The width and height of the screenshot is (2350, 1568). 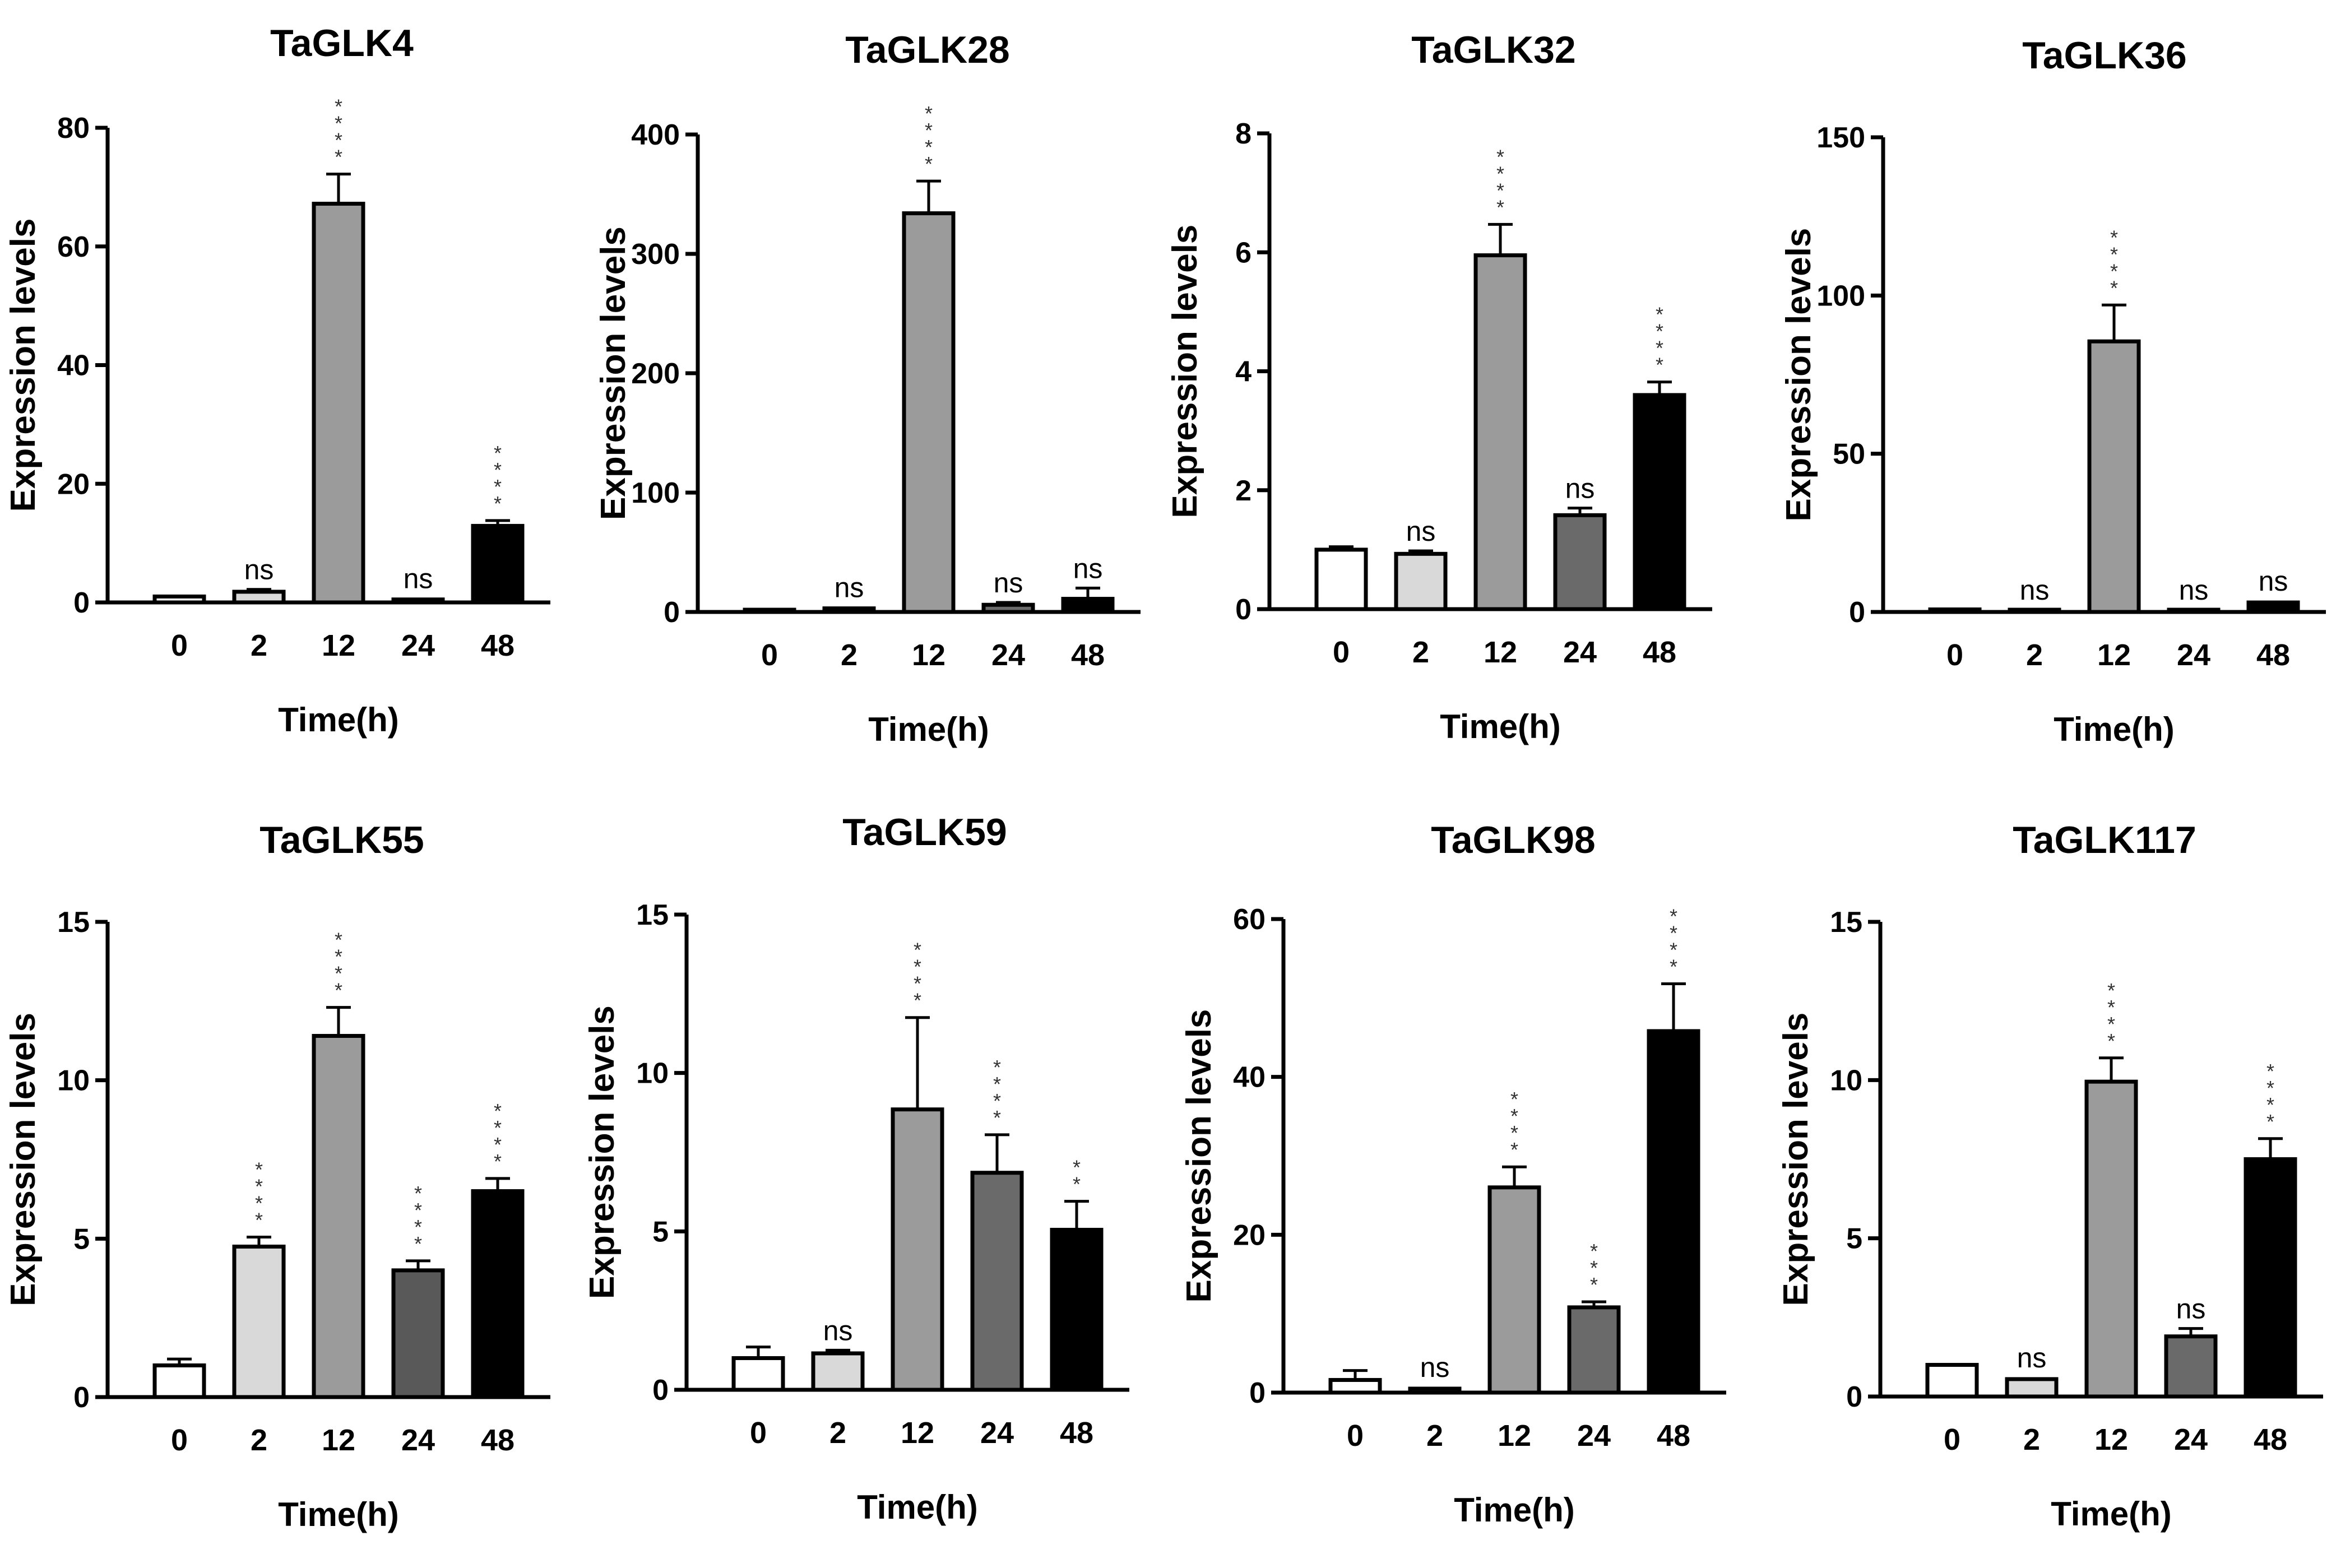 What do you see at coordinates (927, 50) in the screenshot?
I see `chart-title: TaGLK28` at bounding box center [927, 50].